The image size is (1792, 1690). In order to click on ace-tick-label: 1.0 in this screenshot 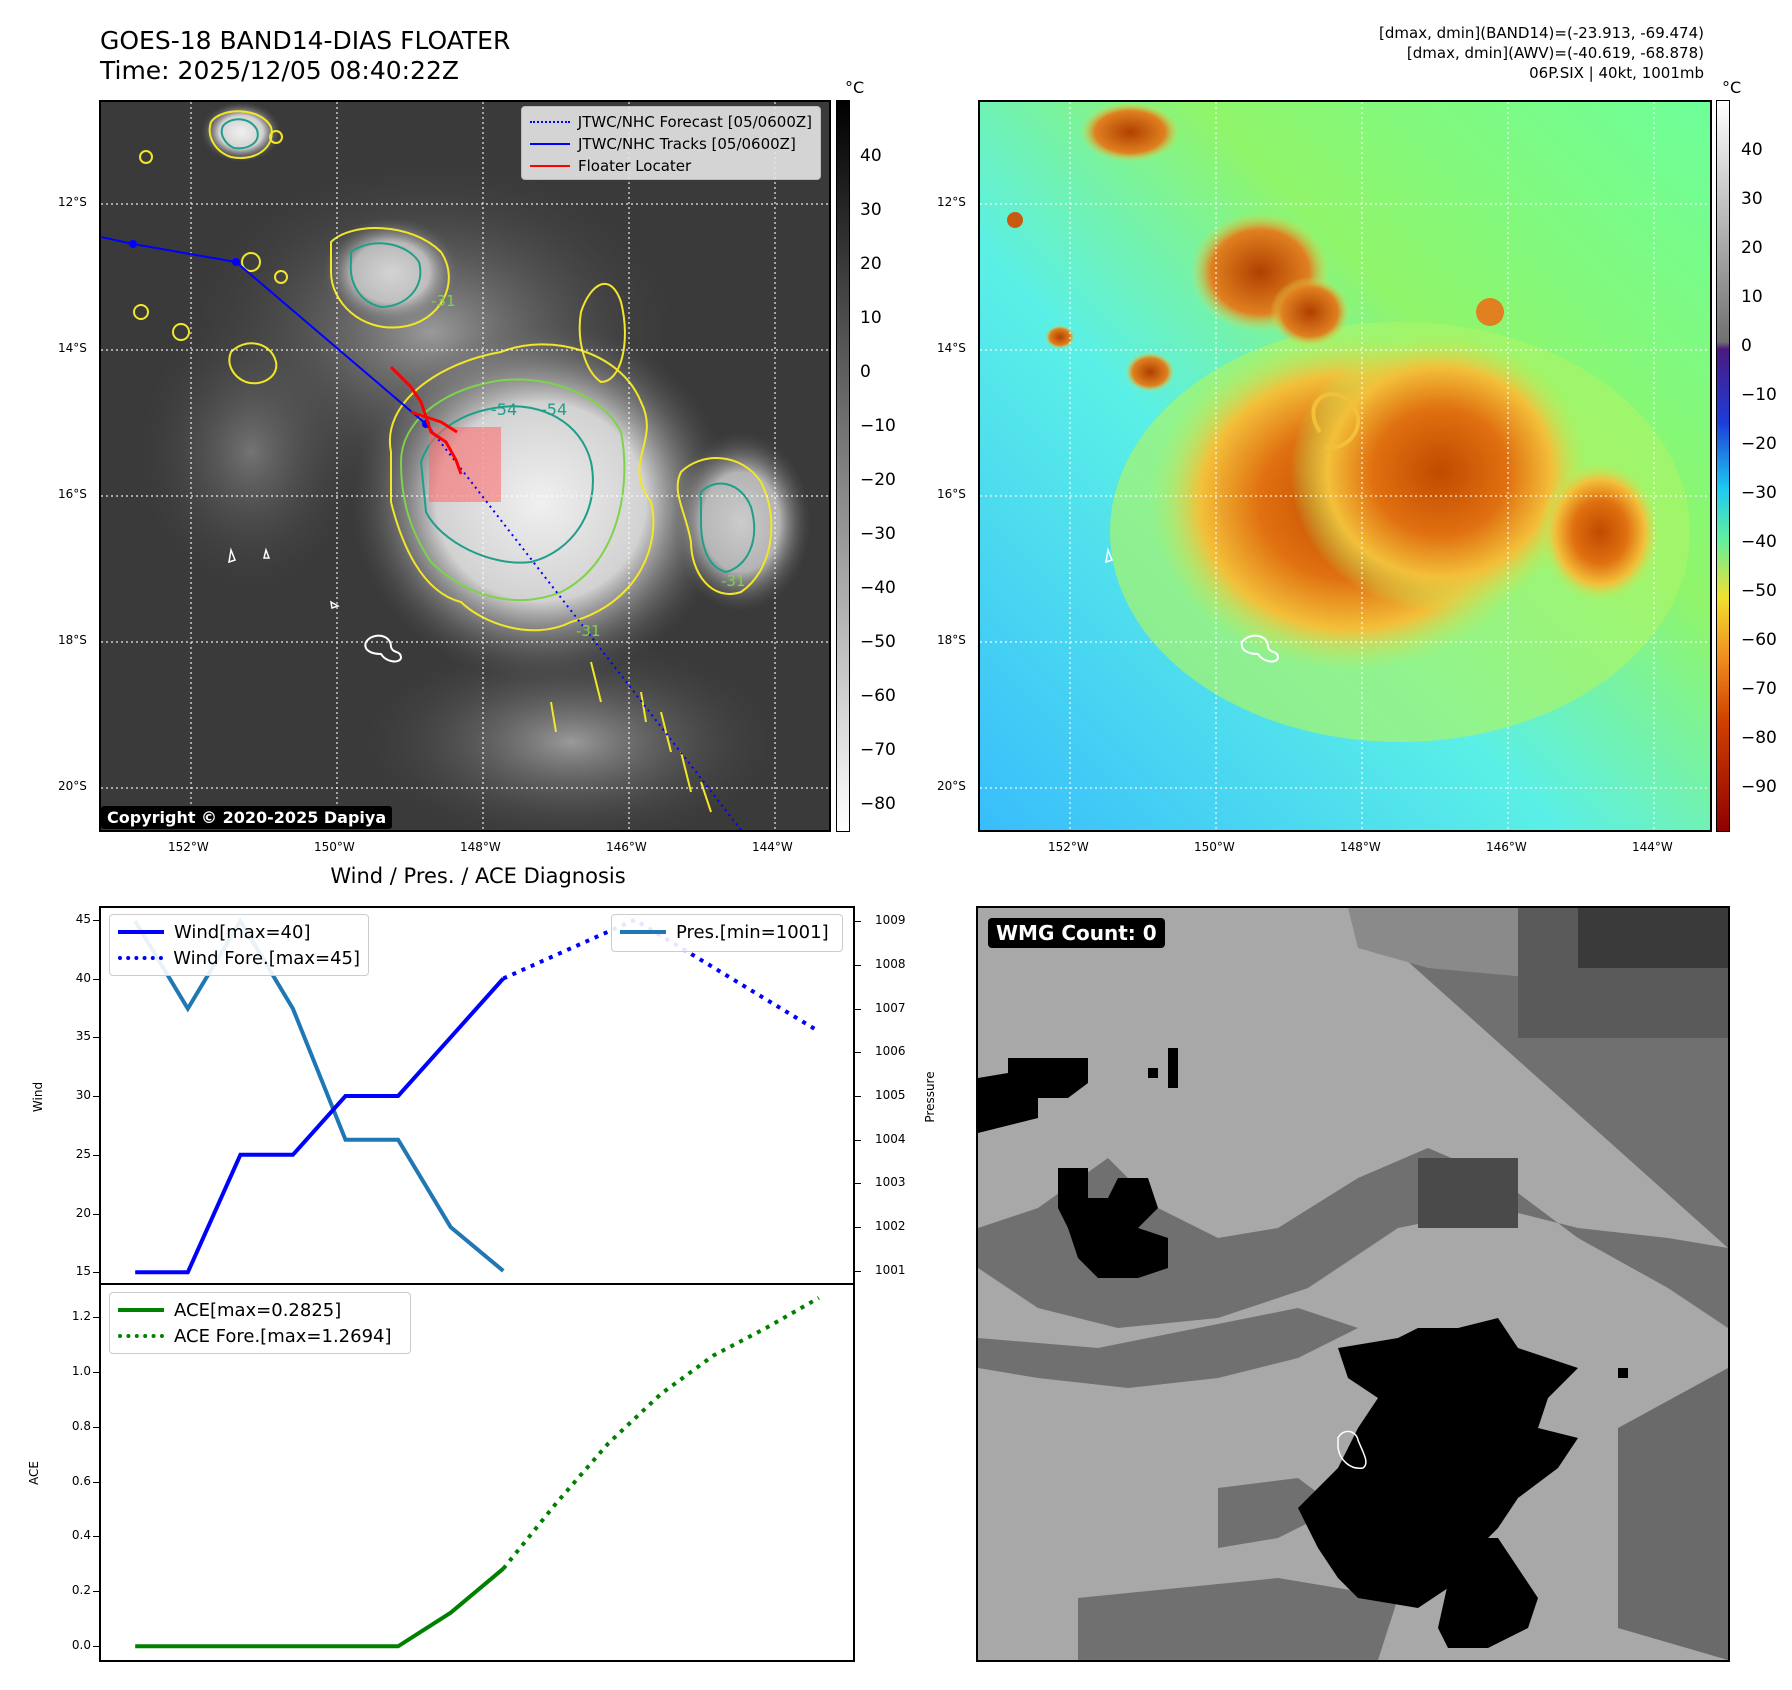, I will do `click(81, 1370)`.